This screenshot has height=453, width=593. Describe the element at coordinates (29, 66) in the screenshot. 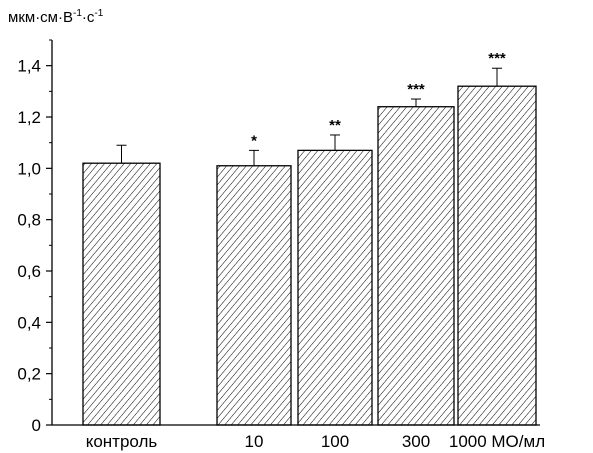

I see `y-tick-label: 1,4` at that location.